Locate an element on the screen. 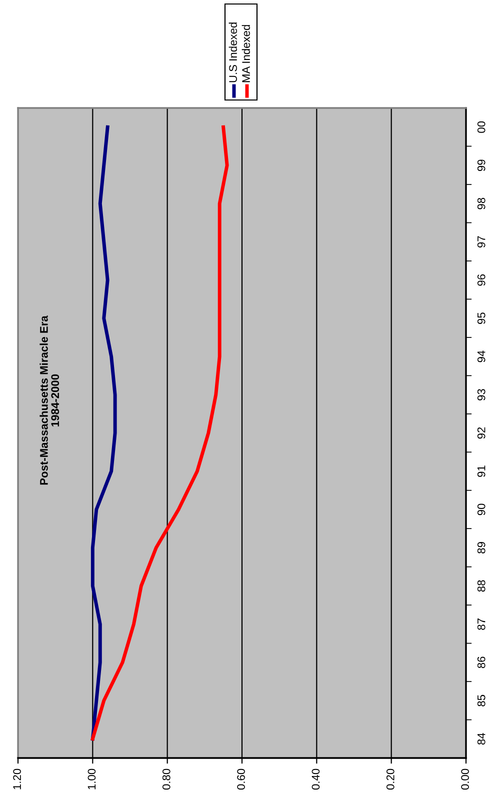 The width and height of the screenshot is (487, 799). x-tick-label: 0.40 is located at coordinates (316, 779).